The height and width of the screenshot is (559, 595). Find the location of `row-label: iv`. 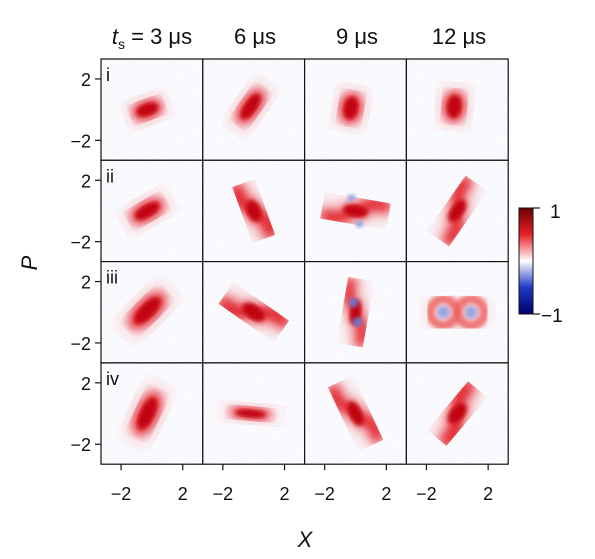

row-label: iv is located at coordinates (112, 379).